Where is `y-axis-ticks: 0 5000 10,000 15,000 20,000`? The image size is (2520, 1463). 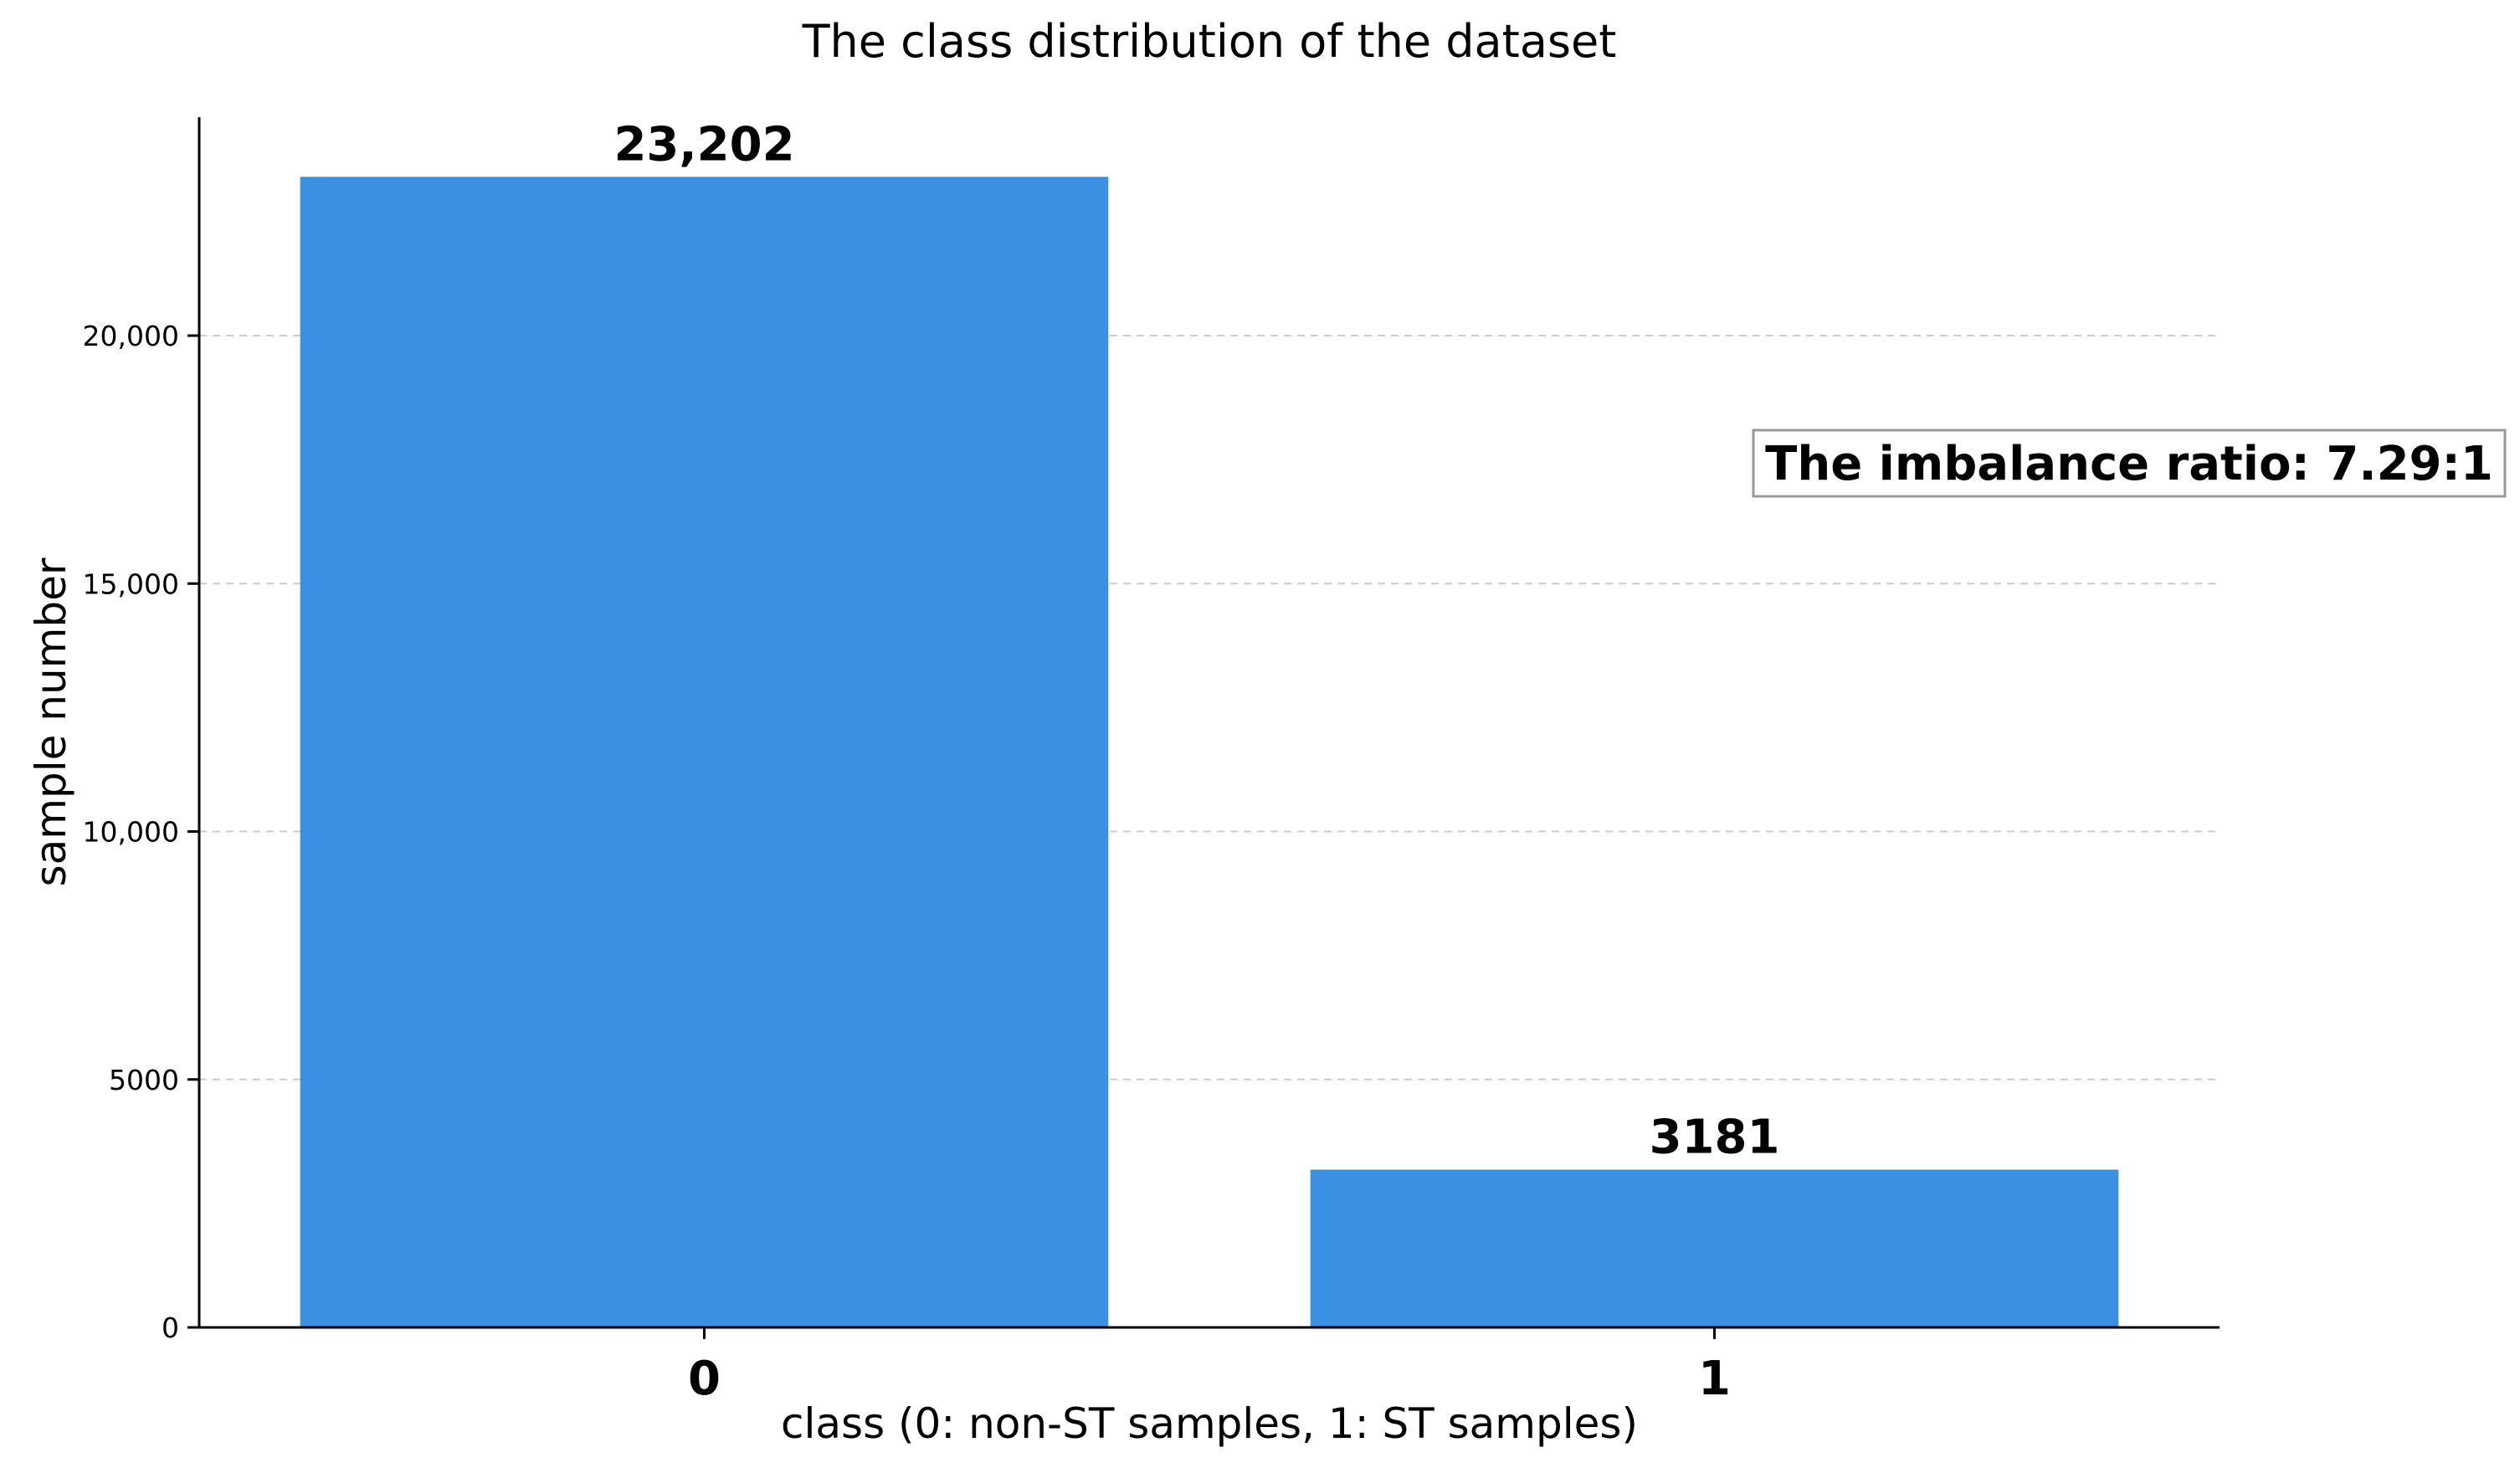 y-axis-ticks: 0 5000 10,000 15,000 20,000 is located at coordinates (141, 832).